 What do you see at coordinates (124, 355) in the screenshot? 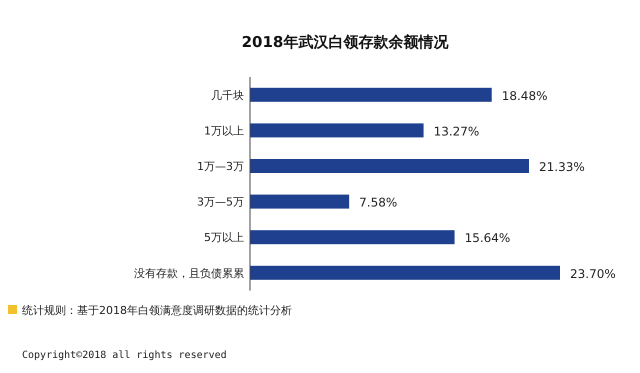
I see `text: Copyright©2018 all rights reserved` at bounding box center [124, 355].